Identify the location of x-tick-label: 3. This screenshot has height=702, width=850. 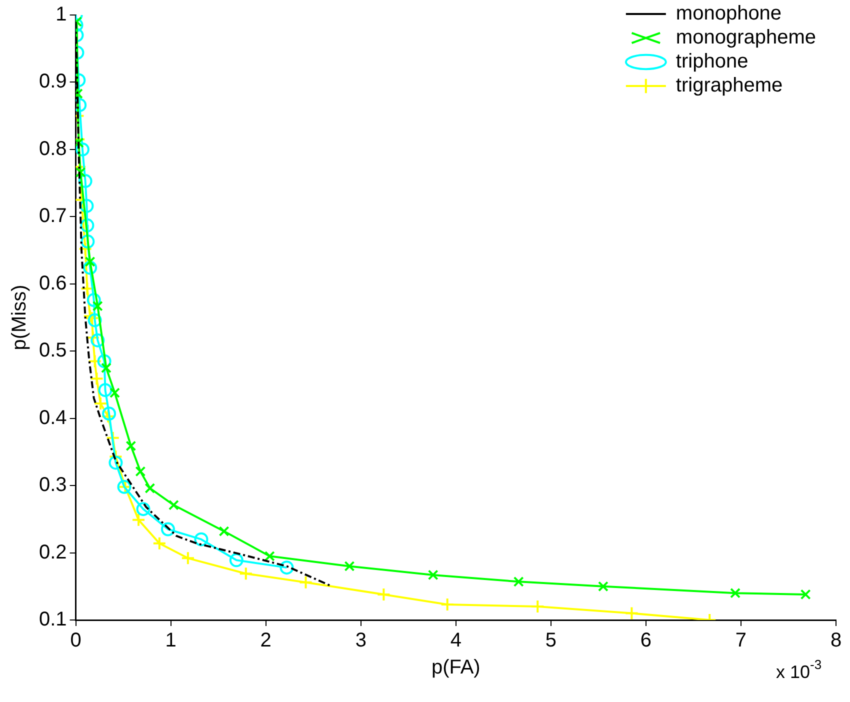
(360, 641).